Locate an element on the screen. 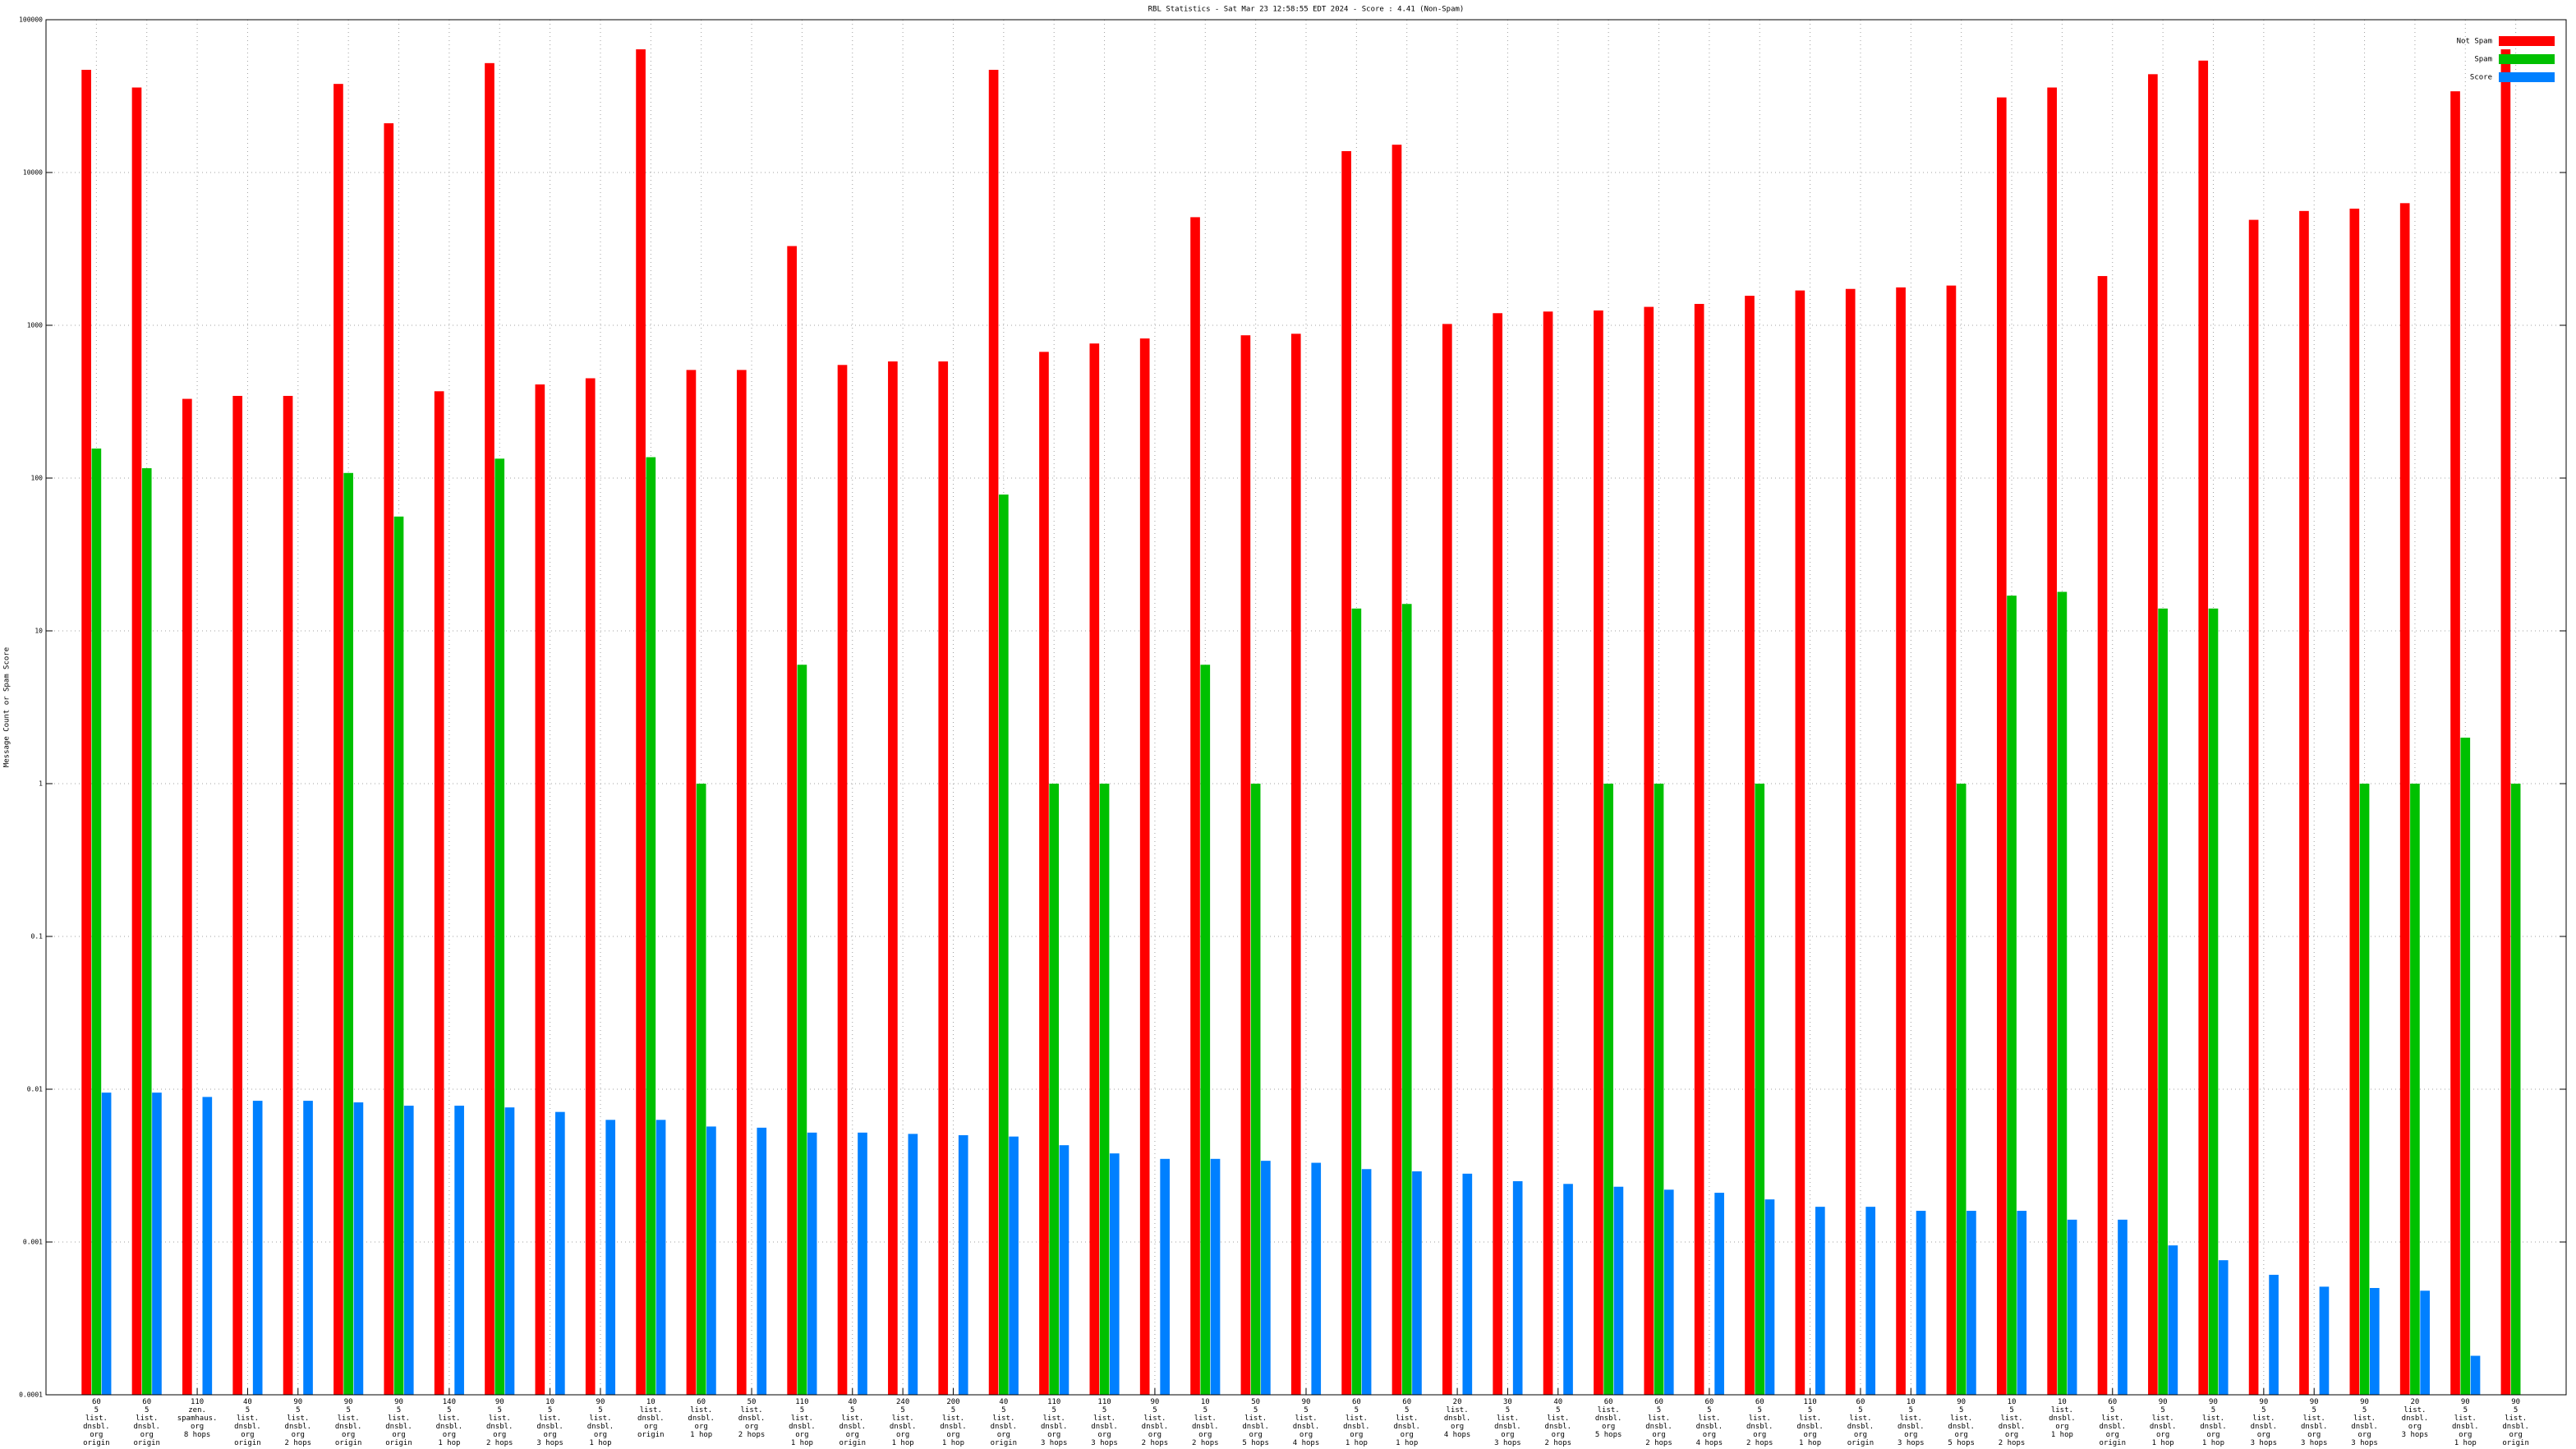 The width and height of the screenshot is (2576, 1449). x-tick-label-line: 10 is located at coordinates (1205, 1402).